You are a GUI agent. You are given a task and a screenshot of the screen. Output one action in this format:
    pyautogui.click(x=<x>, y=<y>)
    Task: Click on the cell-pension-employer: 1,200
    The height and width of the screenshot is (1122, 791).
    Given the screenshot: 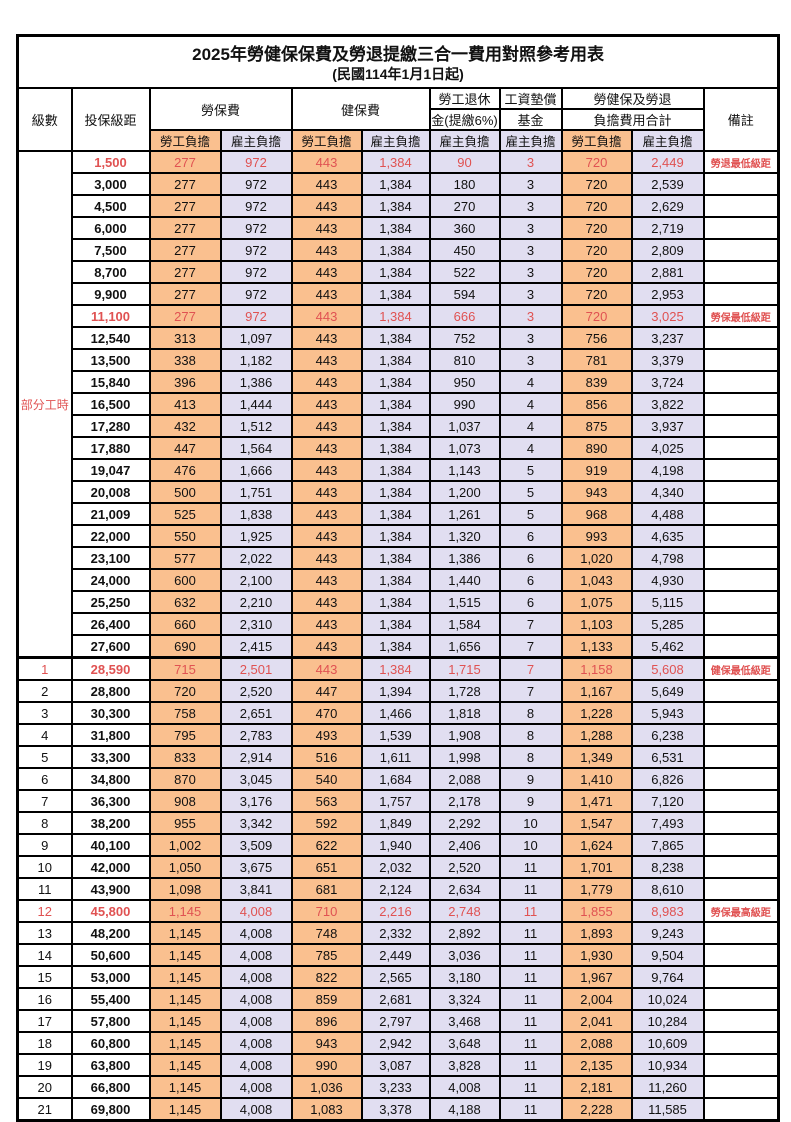 What is the action you would take?
    pyautogui.click(x=464, y=492)
    